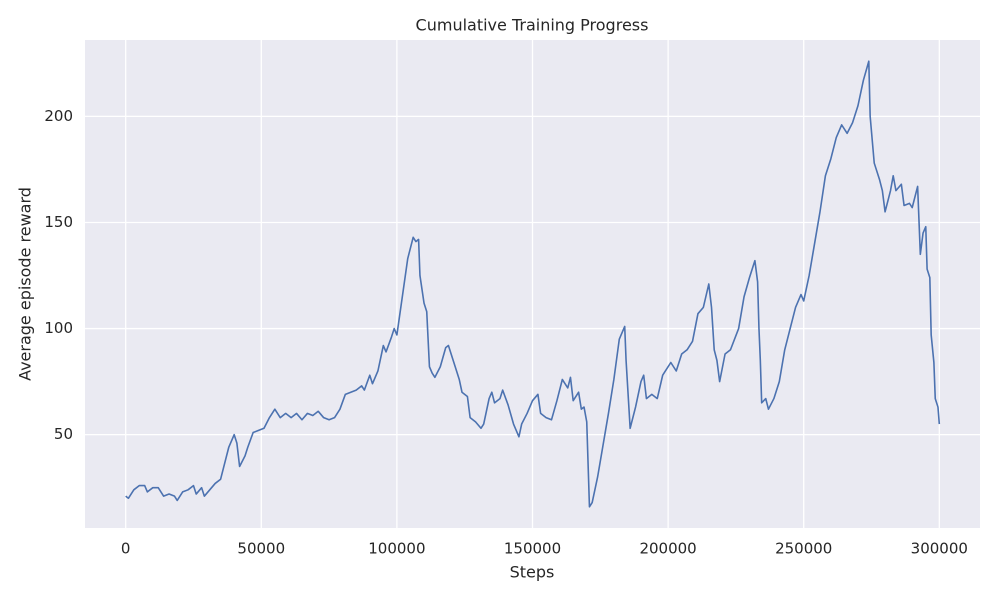 The height and width of the screenshot is (600, 1000). What do you see at coordinates (803, 549) in the screenshot?
I see `x-tick-label: 250000` at bounding box center [803, 549].